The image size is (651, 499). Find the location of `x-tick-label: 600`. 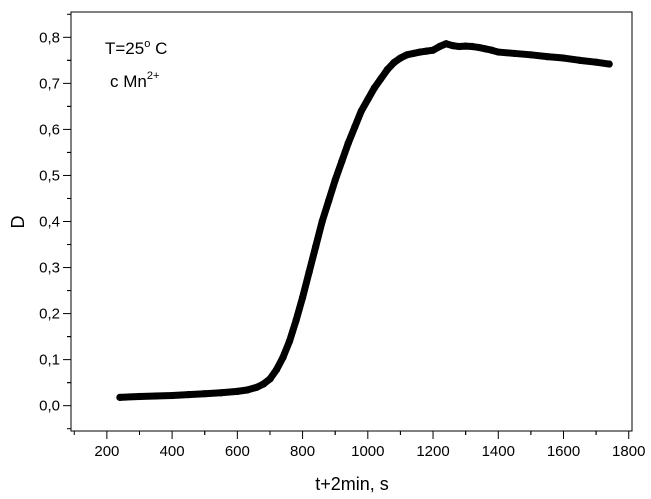

x-tick-label: 600 is located at coordinates (237, 451).